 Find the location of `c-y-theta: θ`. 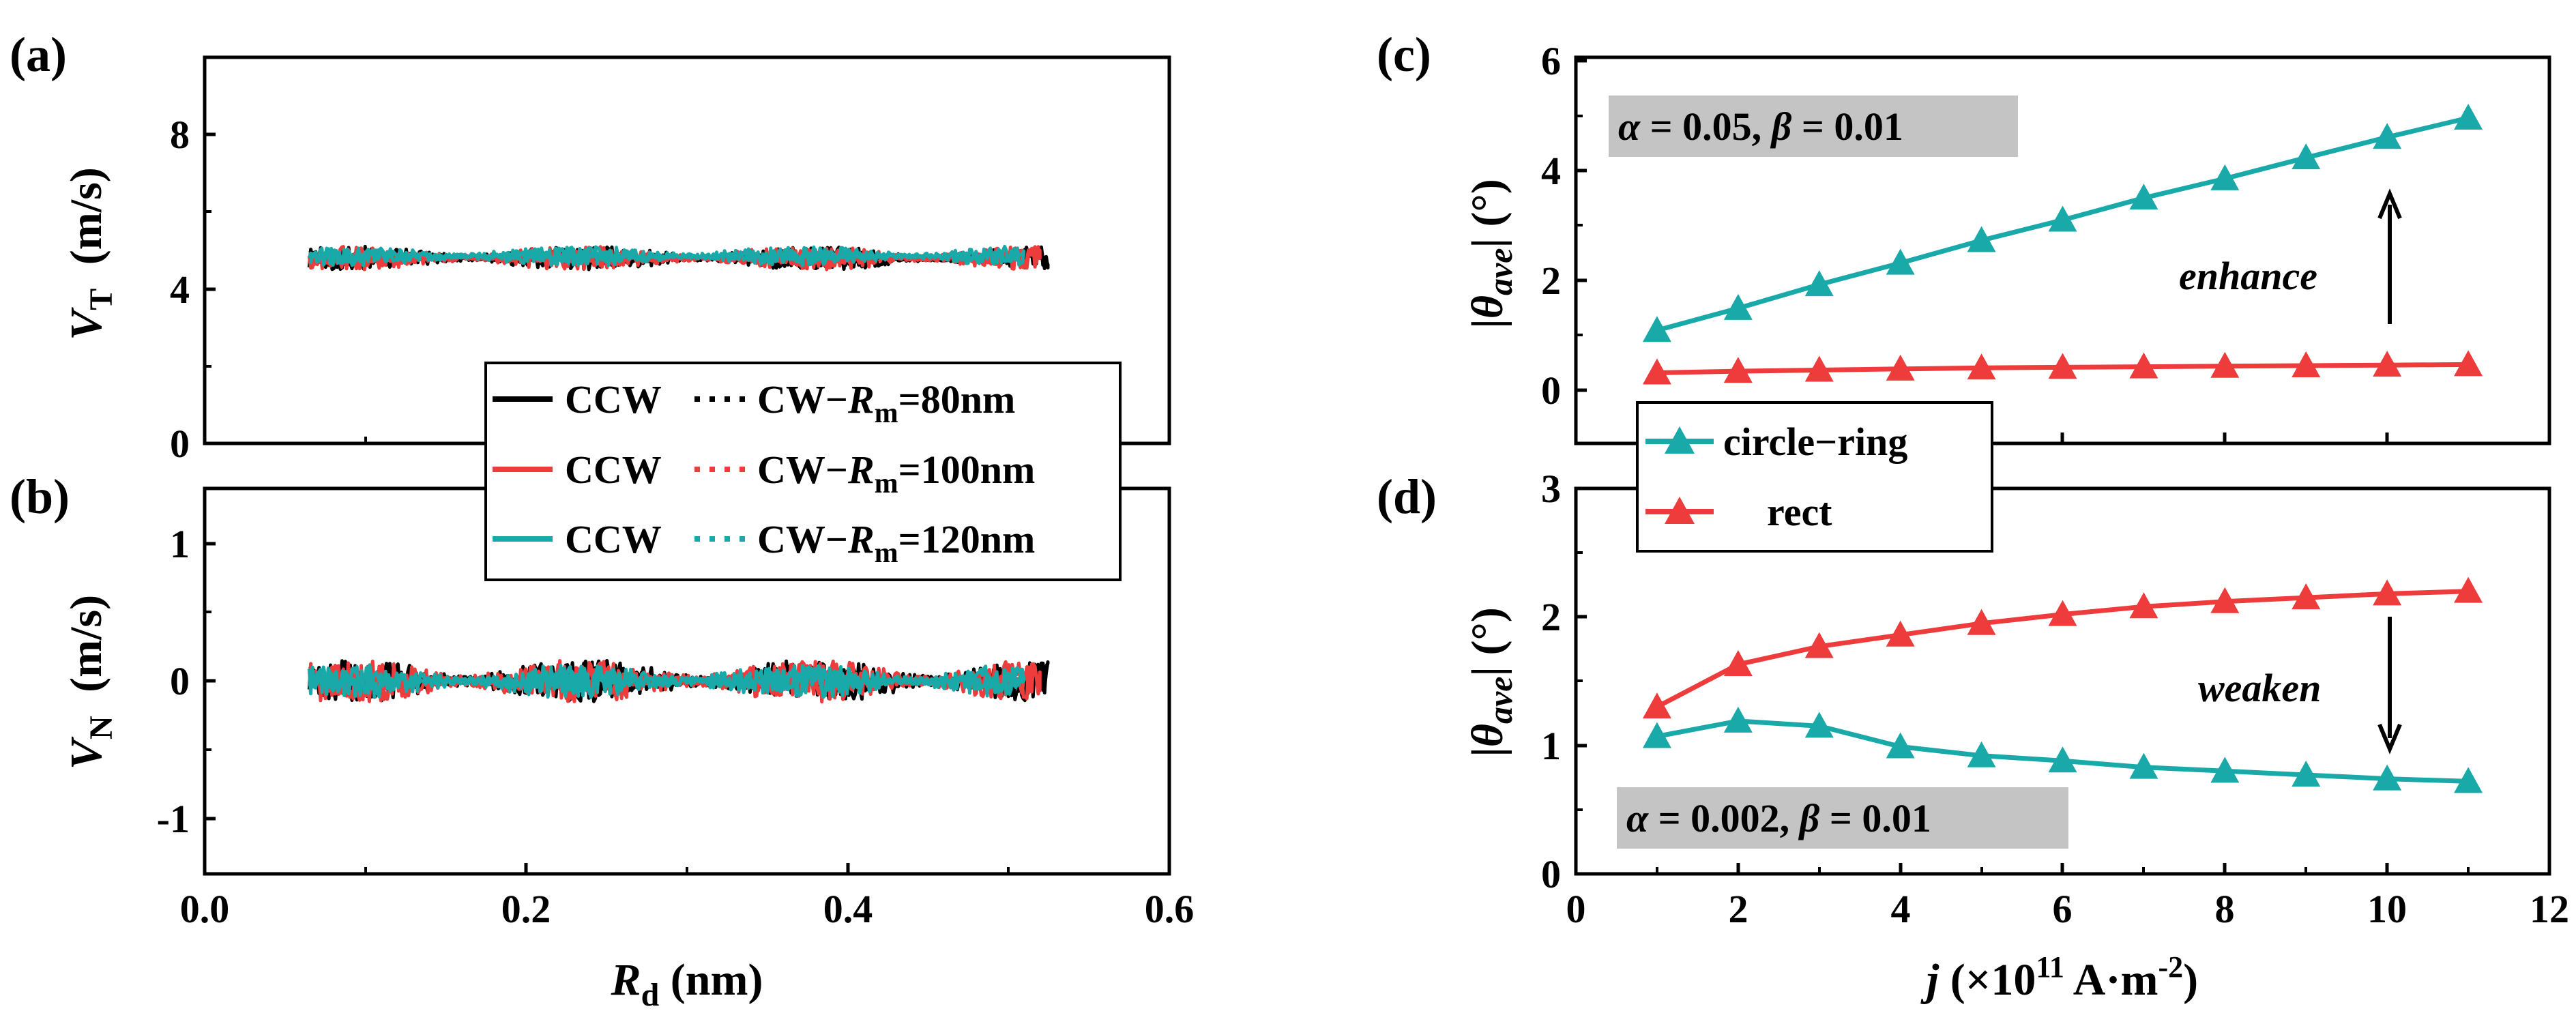

c-y-theta: θ is located at coordinates (1488, 307).